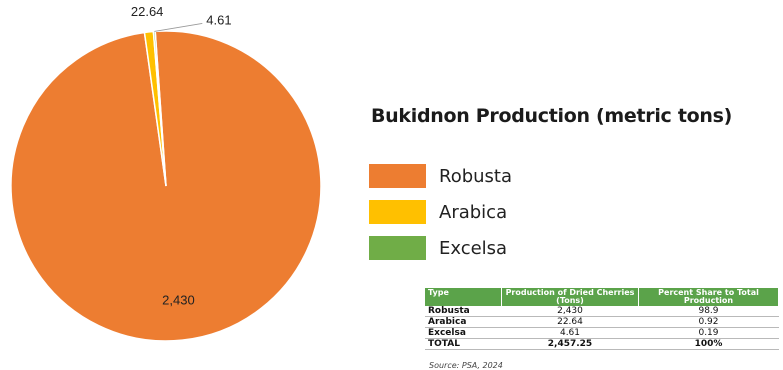 The height and width of the screenshot is (370, 783). Describe the element at coordinates (708, 311) in the screenshot. I see `table-cell-percent: 98.9` at that location.